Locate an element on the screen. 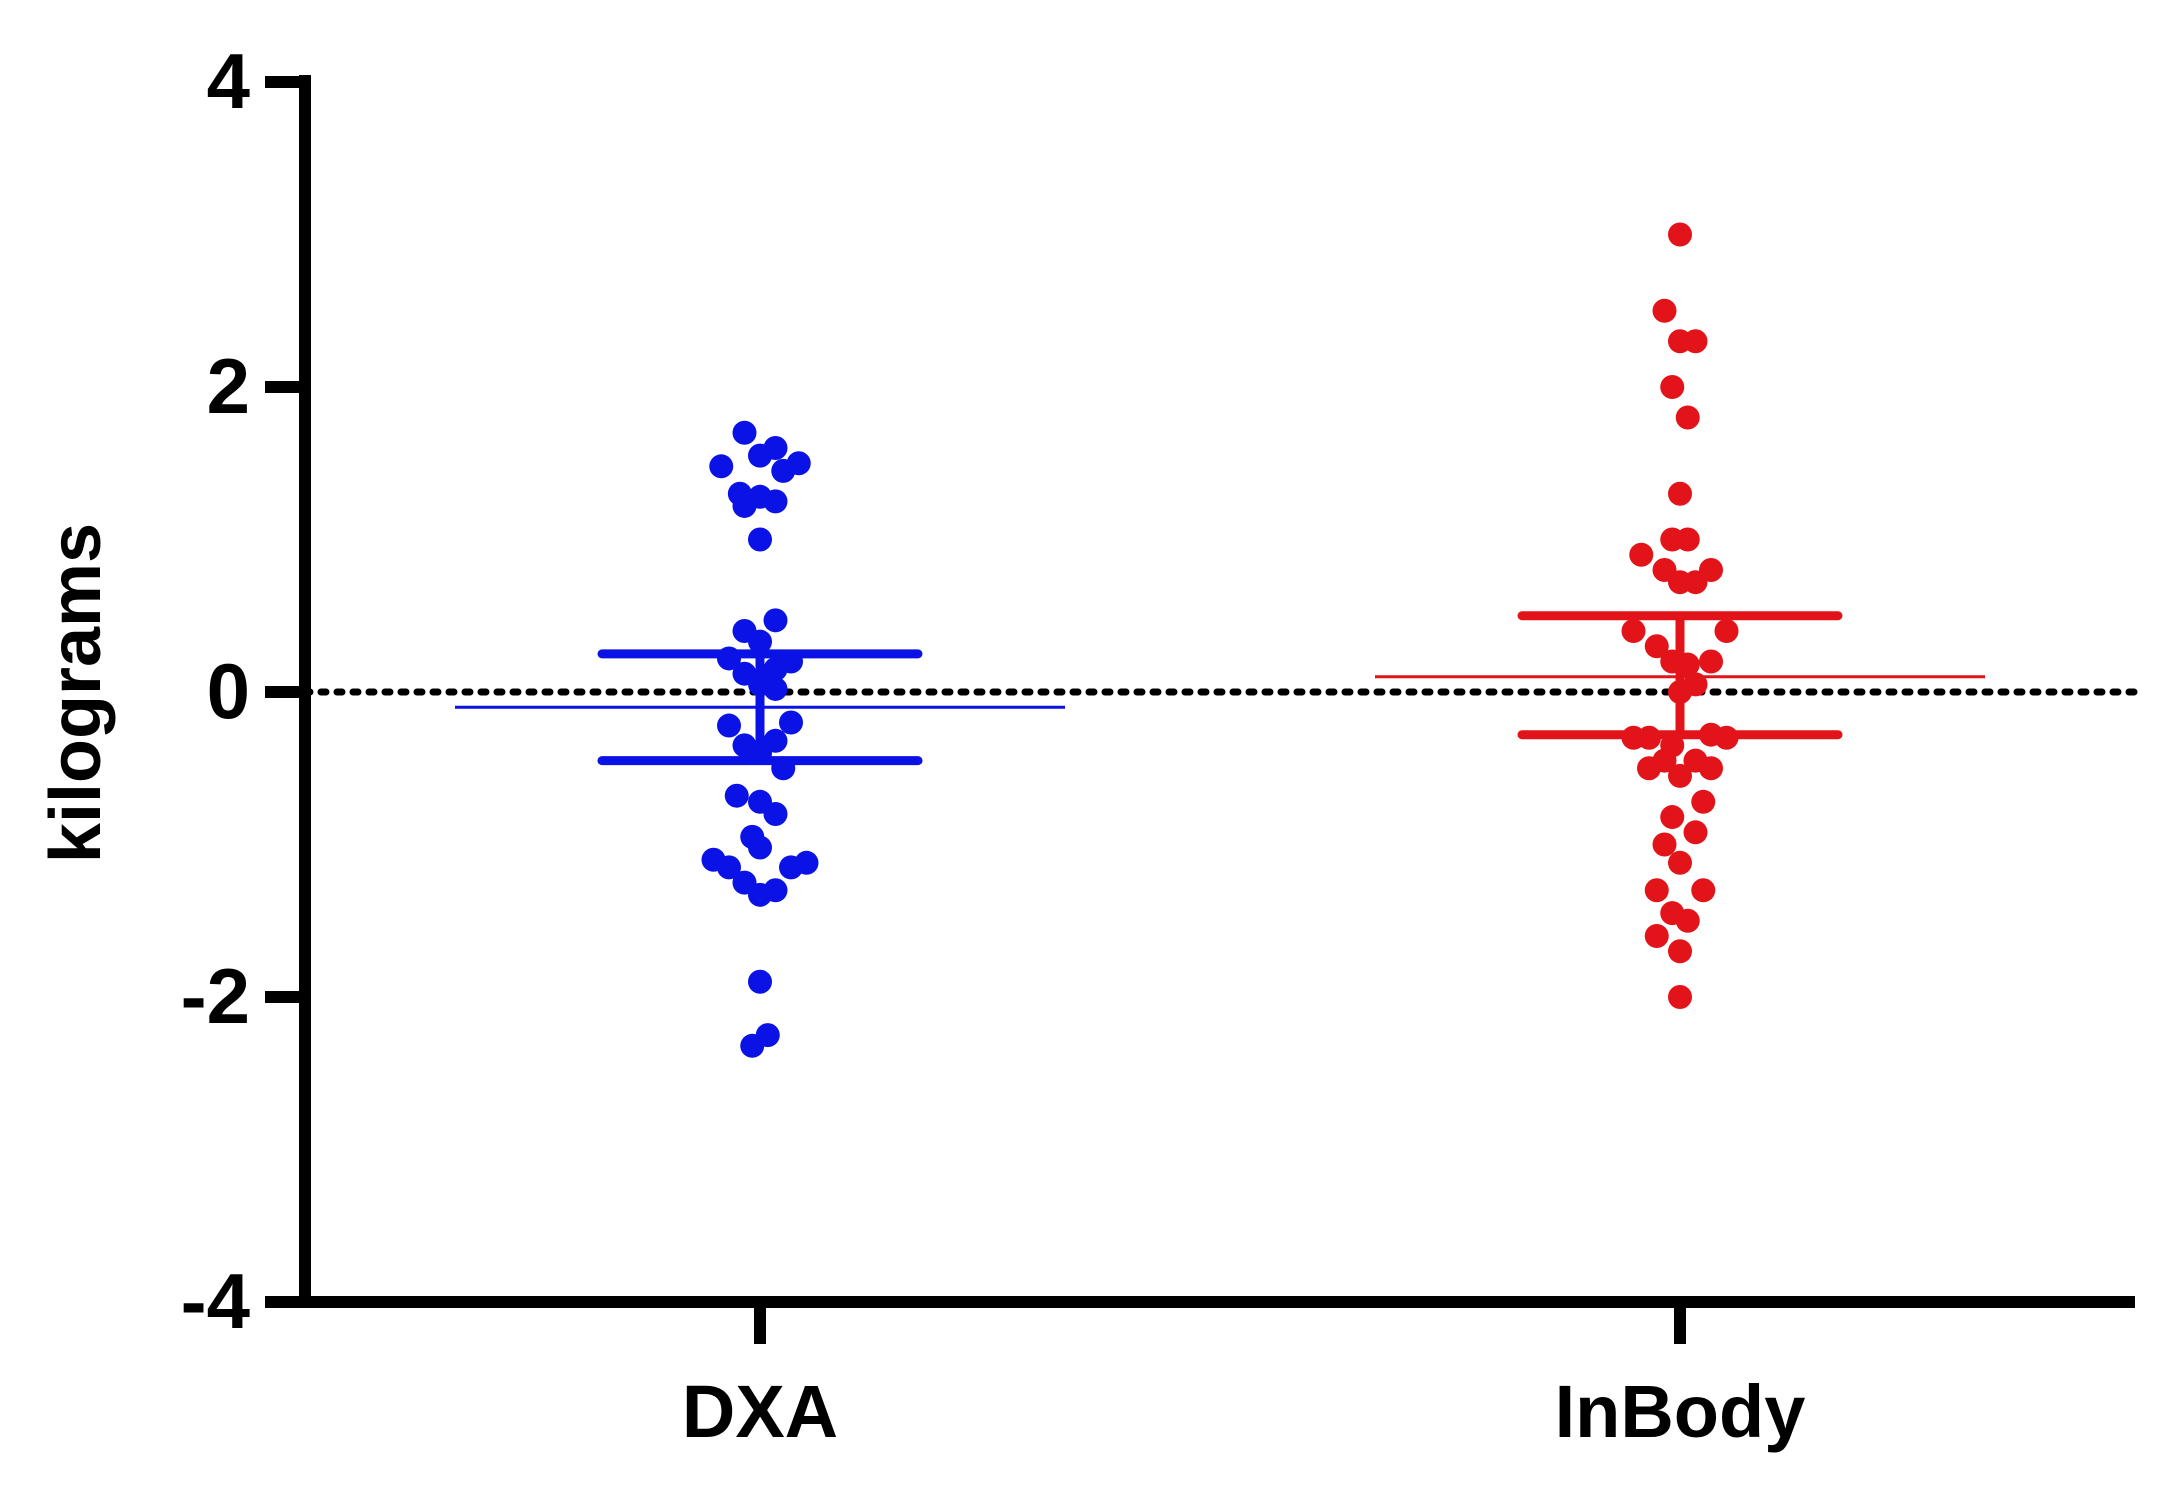  y-axis-label: kilograms is located at coordinates (76, 693).